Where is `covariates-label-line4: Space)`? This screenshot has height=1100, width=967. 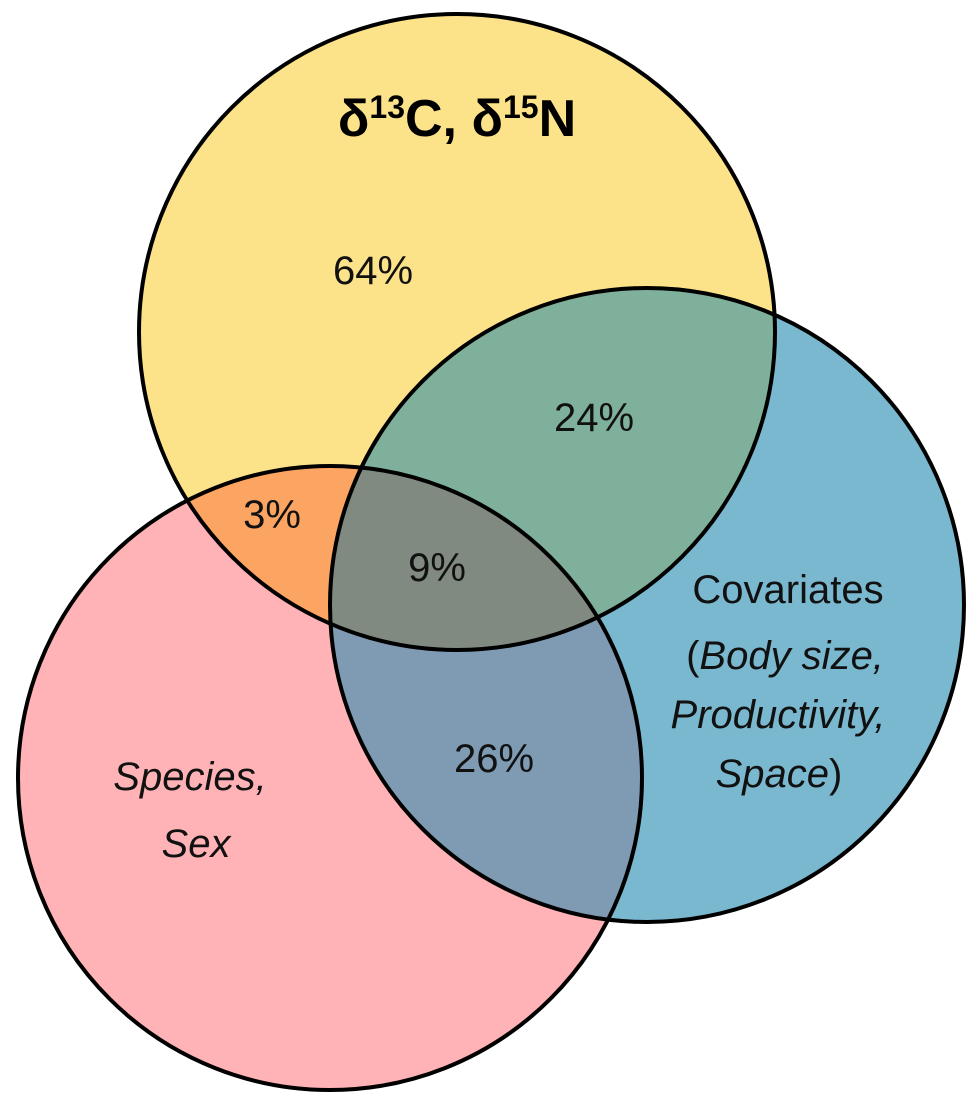
covariates-label-line4: Space) is located at coordinates (779, 774).